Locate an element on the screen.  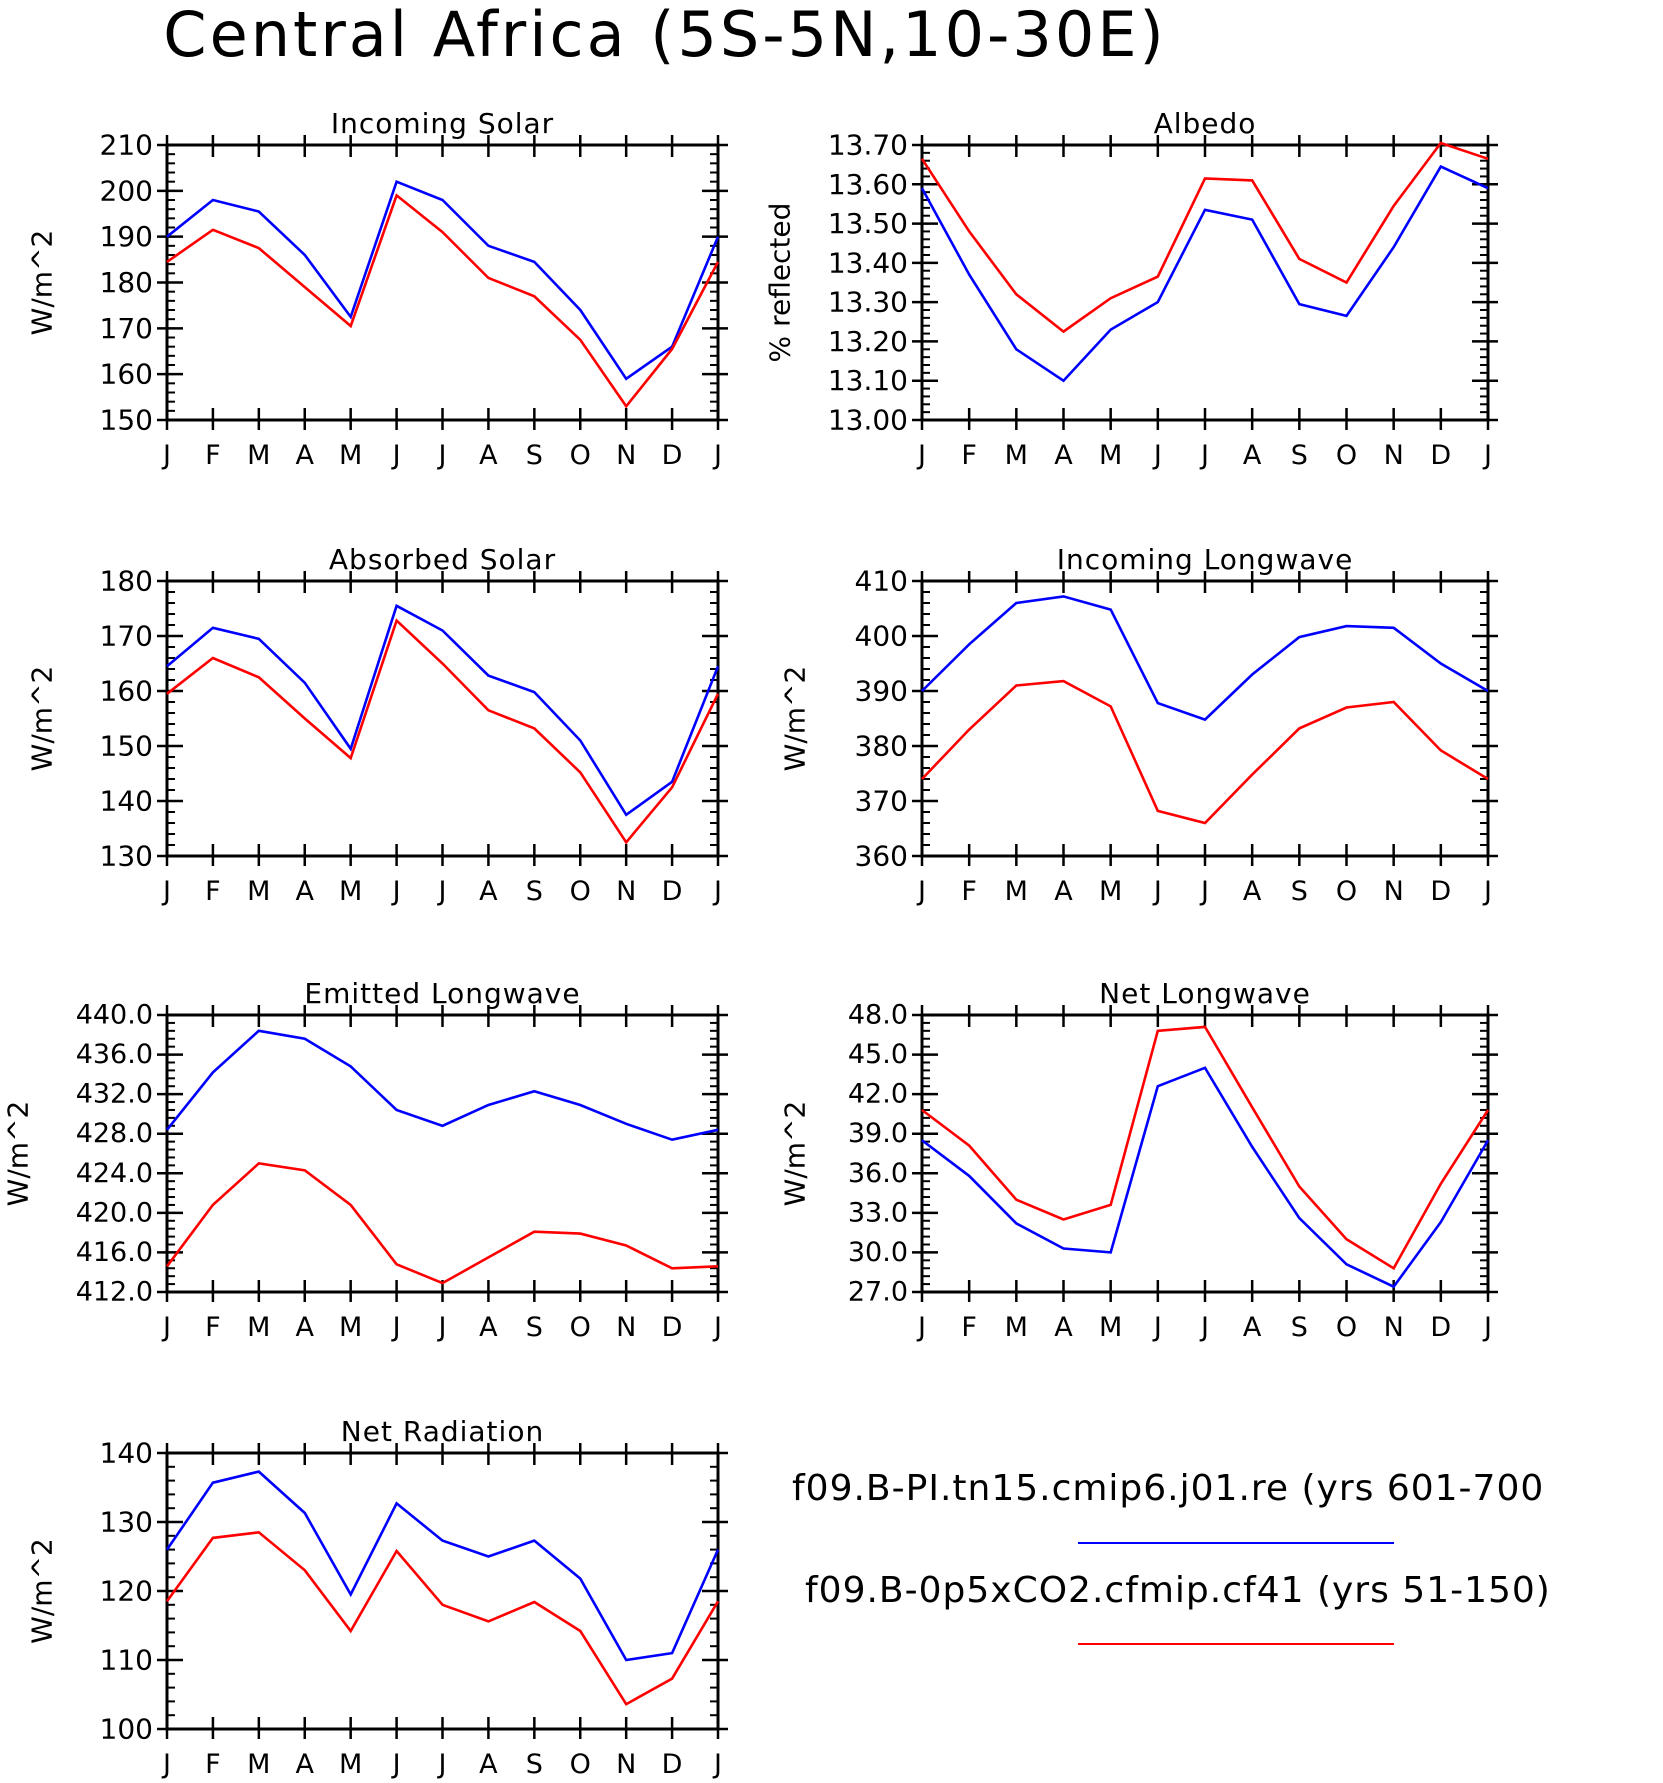
y-tick-label: 416.0 is located at coordinates (114, 1252).